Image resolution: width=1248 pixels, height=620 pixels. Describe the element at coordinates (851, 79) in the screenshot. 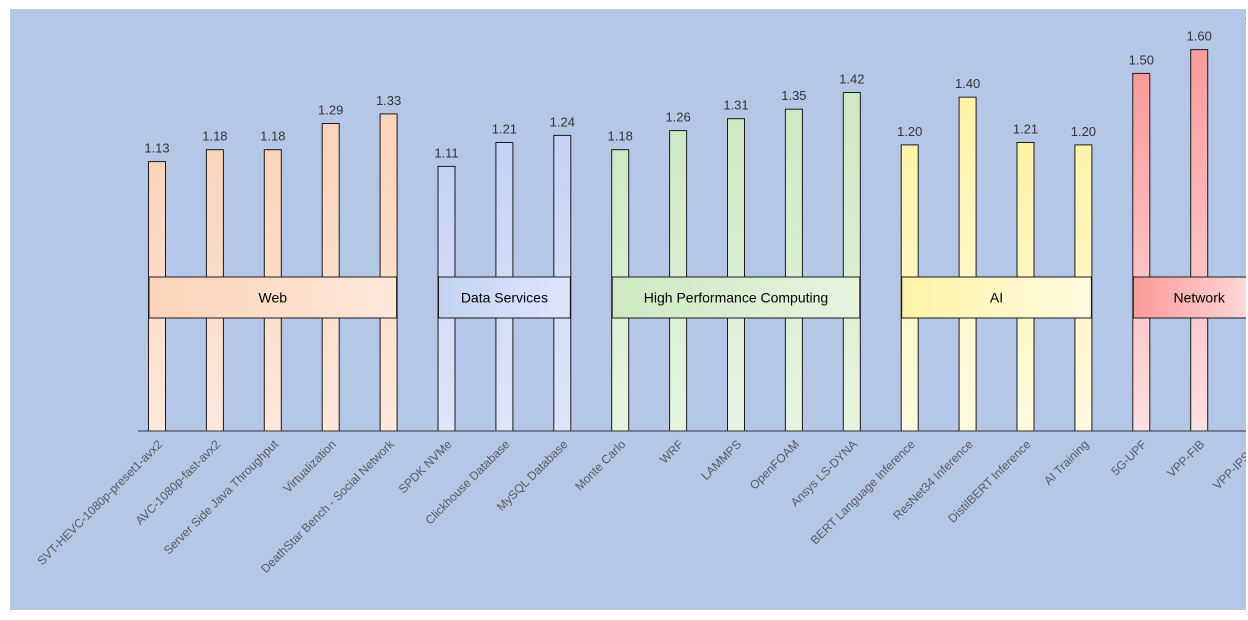

I see `value-label: 1.42` at that location.